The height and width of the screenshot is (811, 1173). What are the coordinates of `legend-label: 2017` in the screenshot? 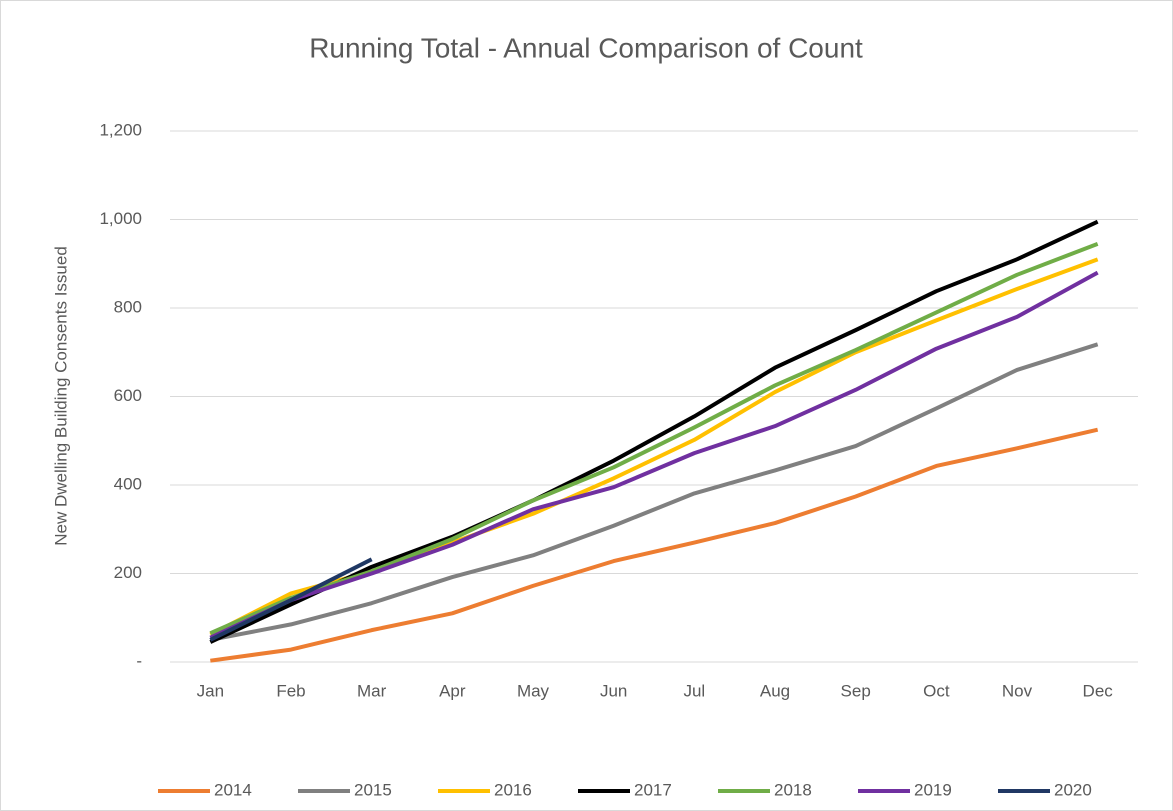 It's located at (653, 789).